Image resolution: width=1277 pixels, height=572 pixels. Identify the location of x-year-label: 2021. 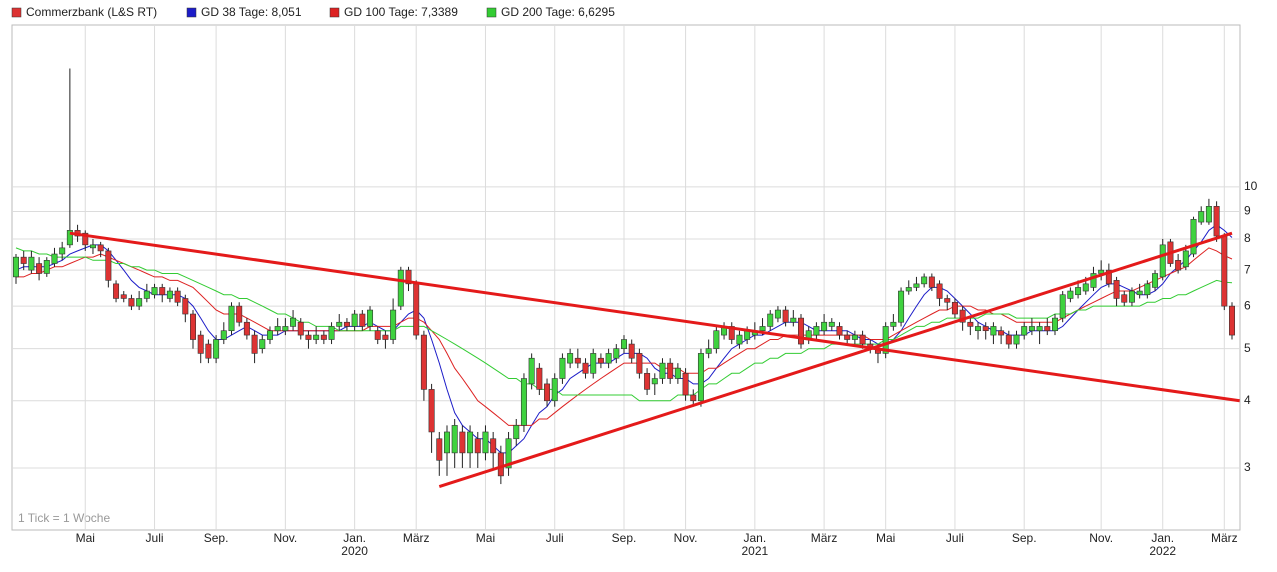
(754, 551).